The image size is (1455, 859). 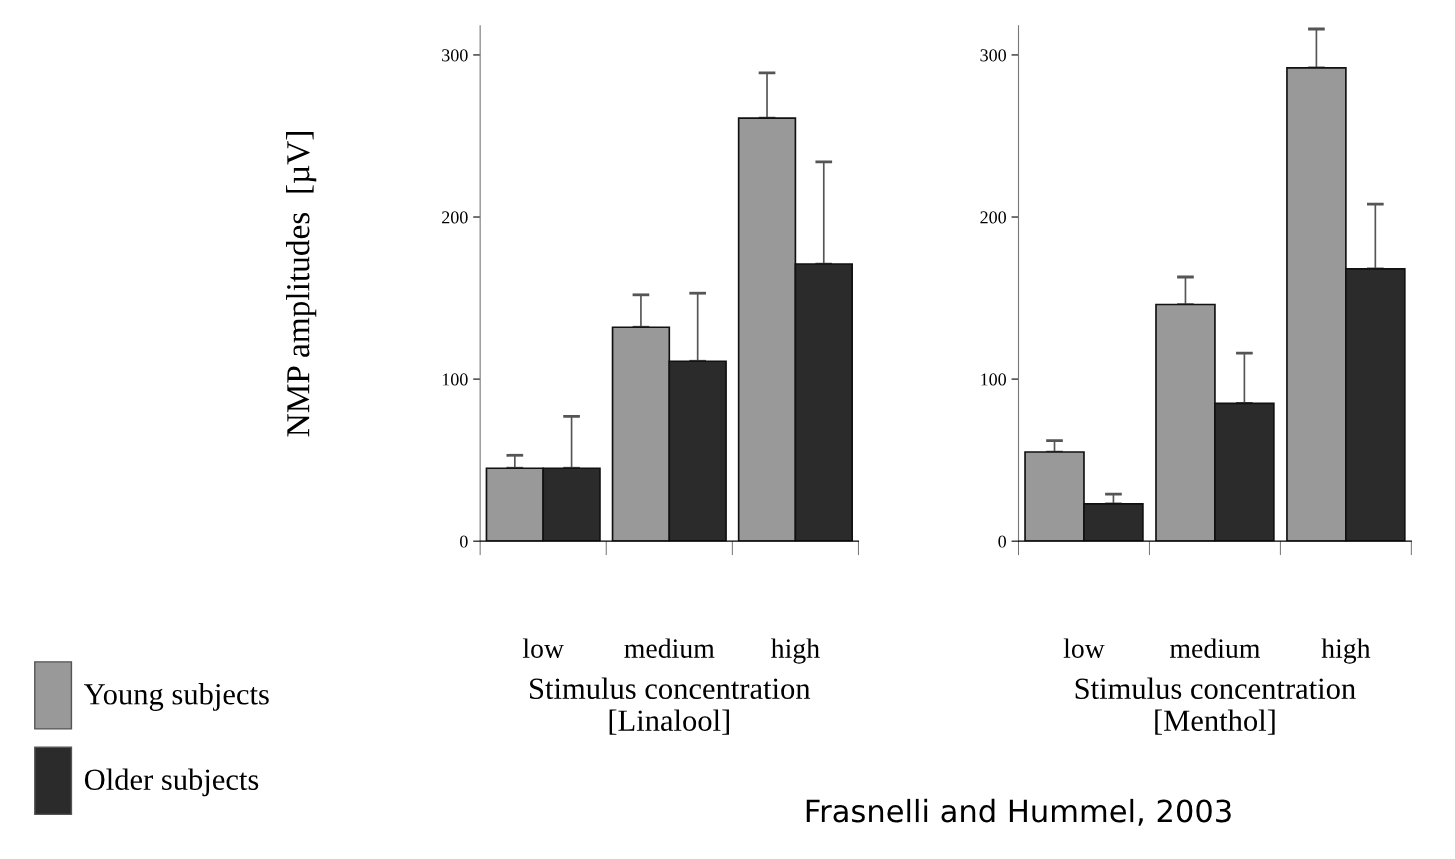 I want to click on y-axis-title: NMP amplitudes [µV], so click(x=301, y=284).